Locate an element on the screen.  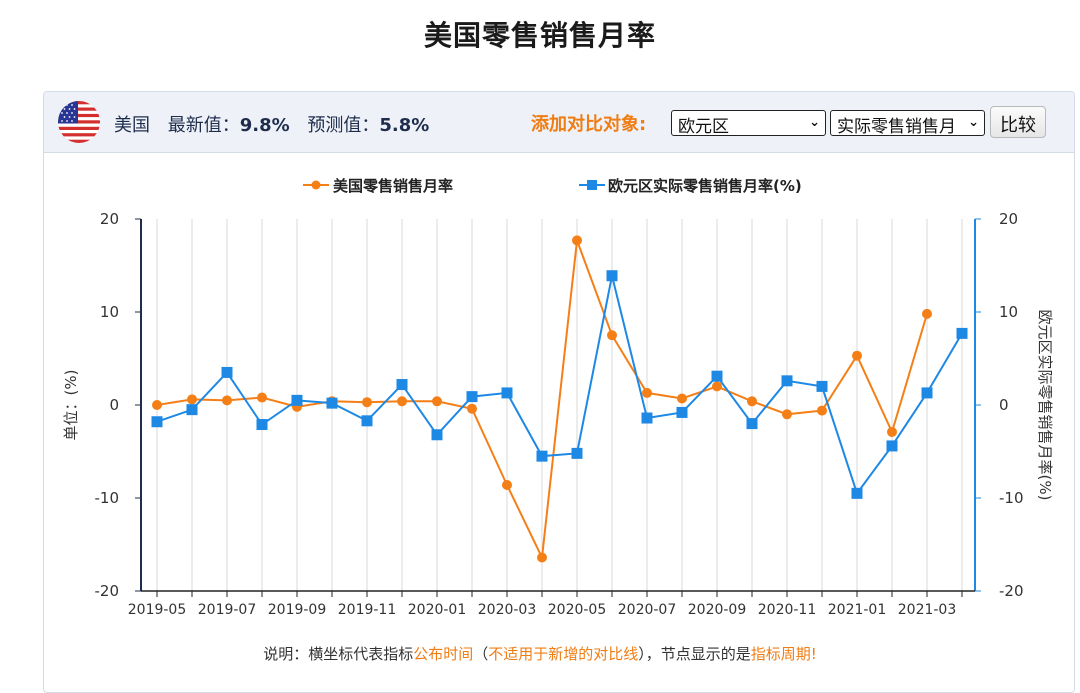
region-select: 欧元区 ⌄ is located at coordinates (748, 123).